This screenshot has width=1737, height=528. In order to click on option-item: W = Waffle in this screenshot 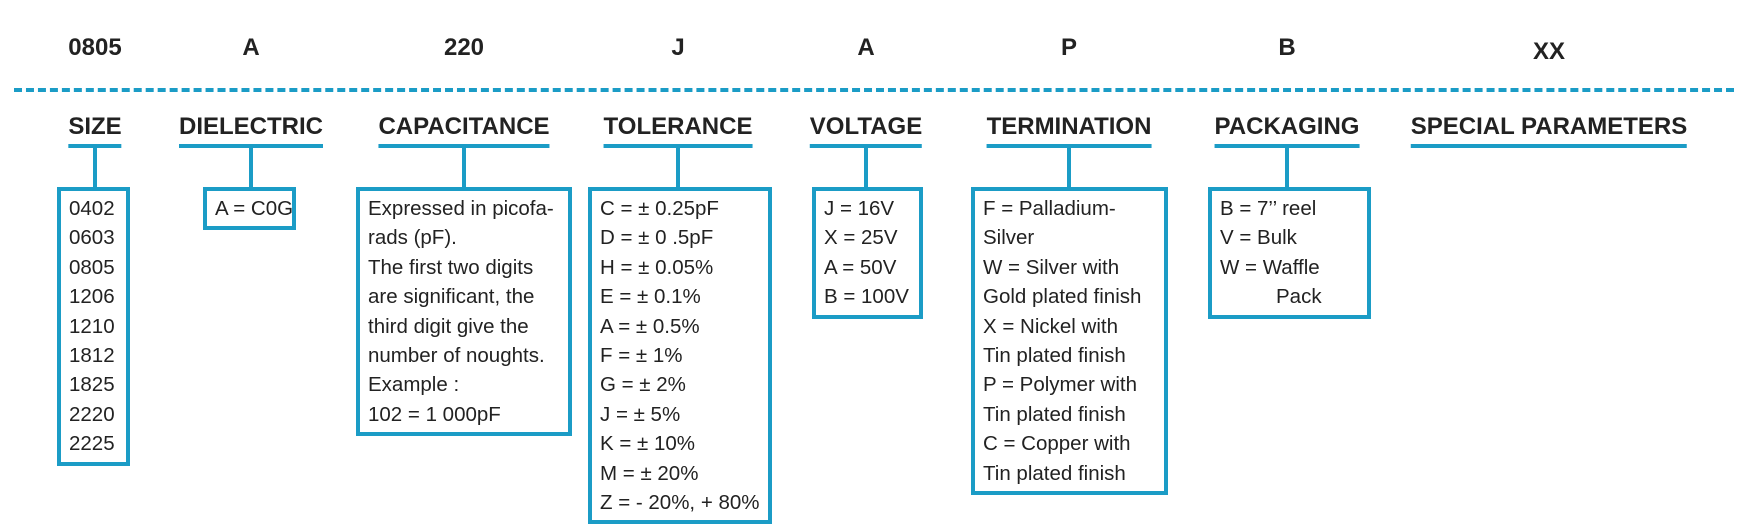, I will do `click(1270, 267)`.